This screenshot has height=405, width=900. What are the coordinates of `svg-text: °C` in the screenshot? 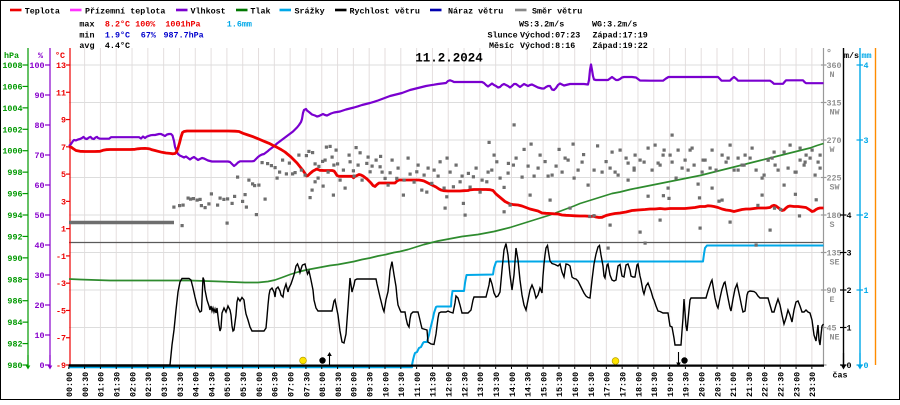 It's located at (60, 56).